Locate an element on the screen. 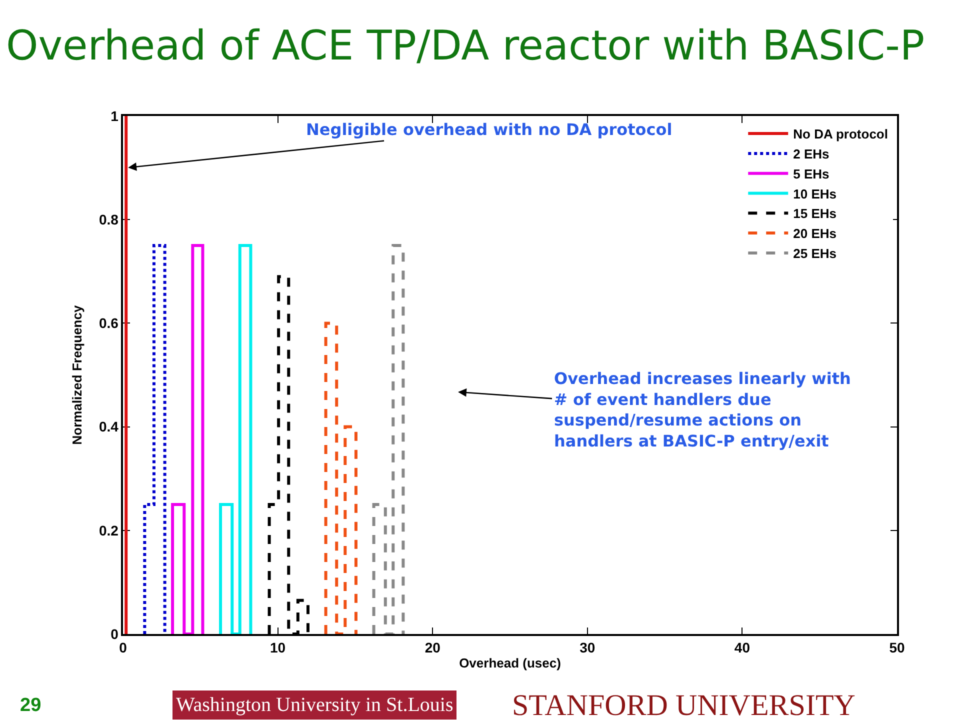  y-tick-label: 0.8 is located at coordinates (108, 220).